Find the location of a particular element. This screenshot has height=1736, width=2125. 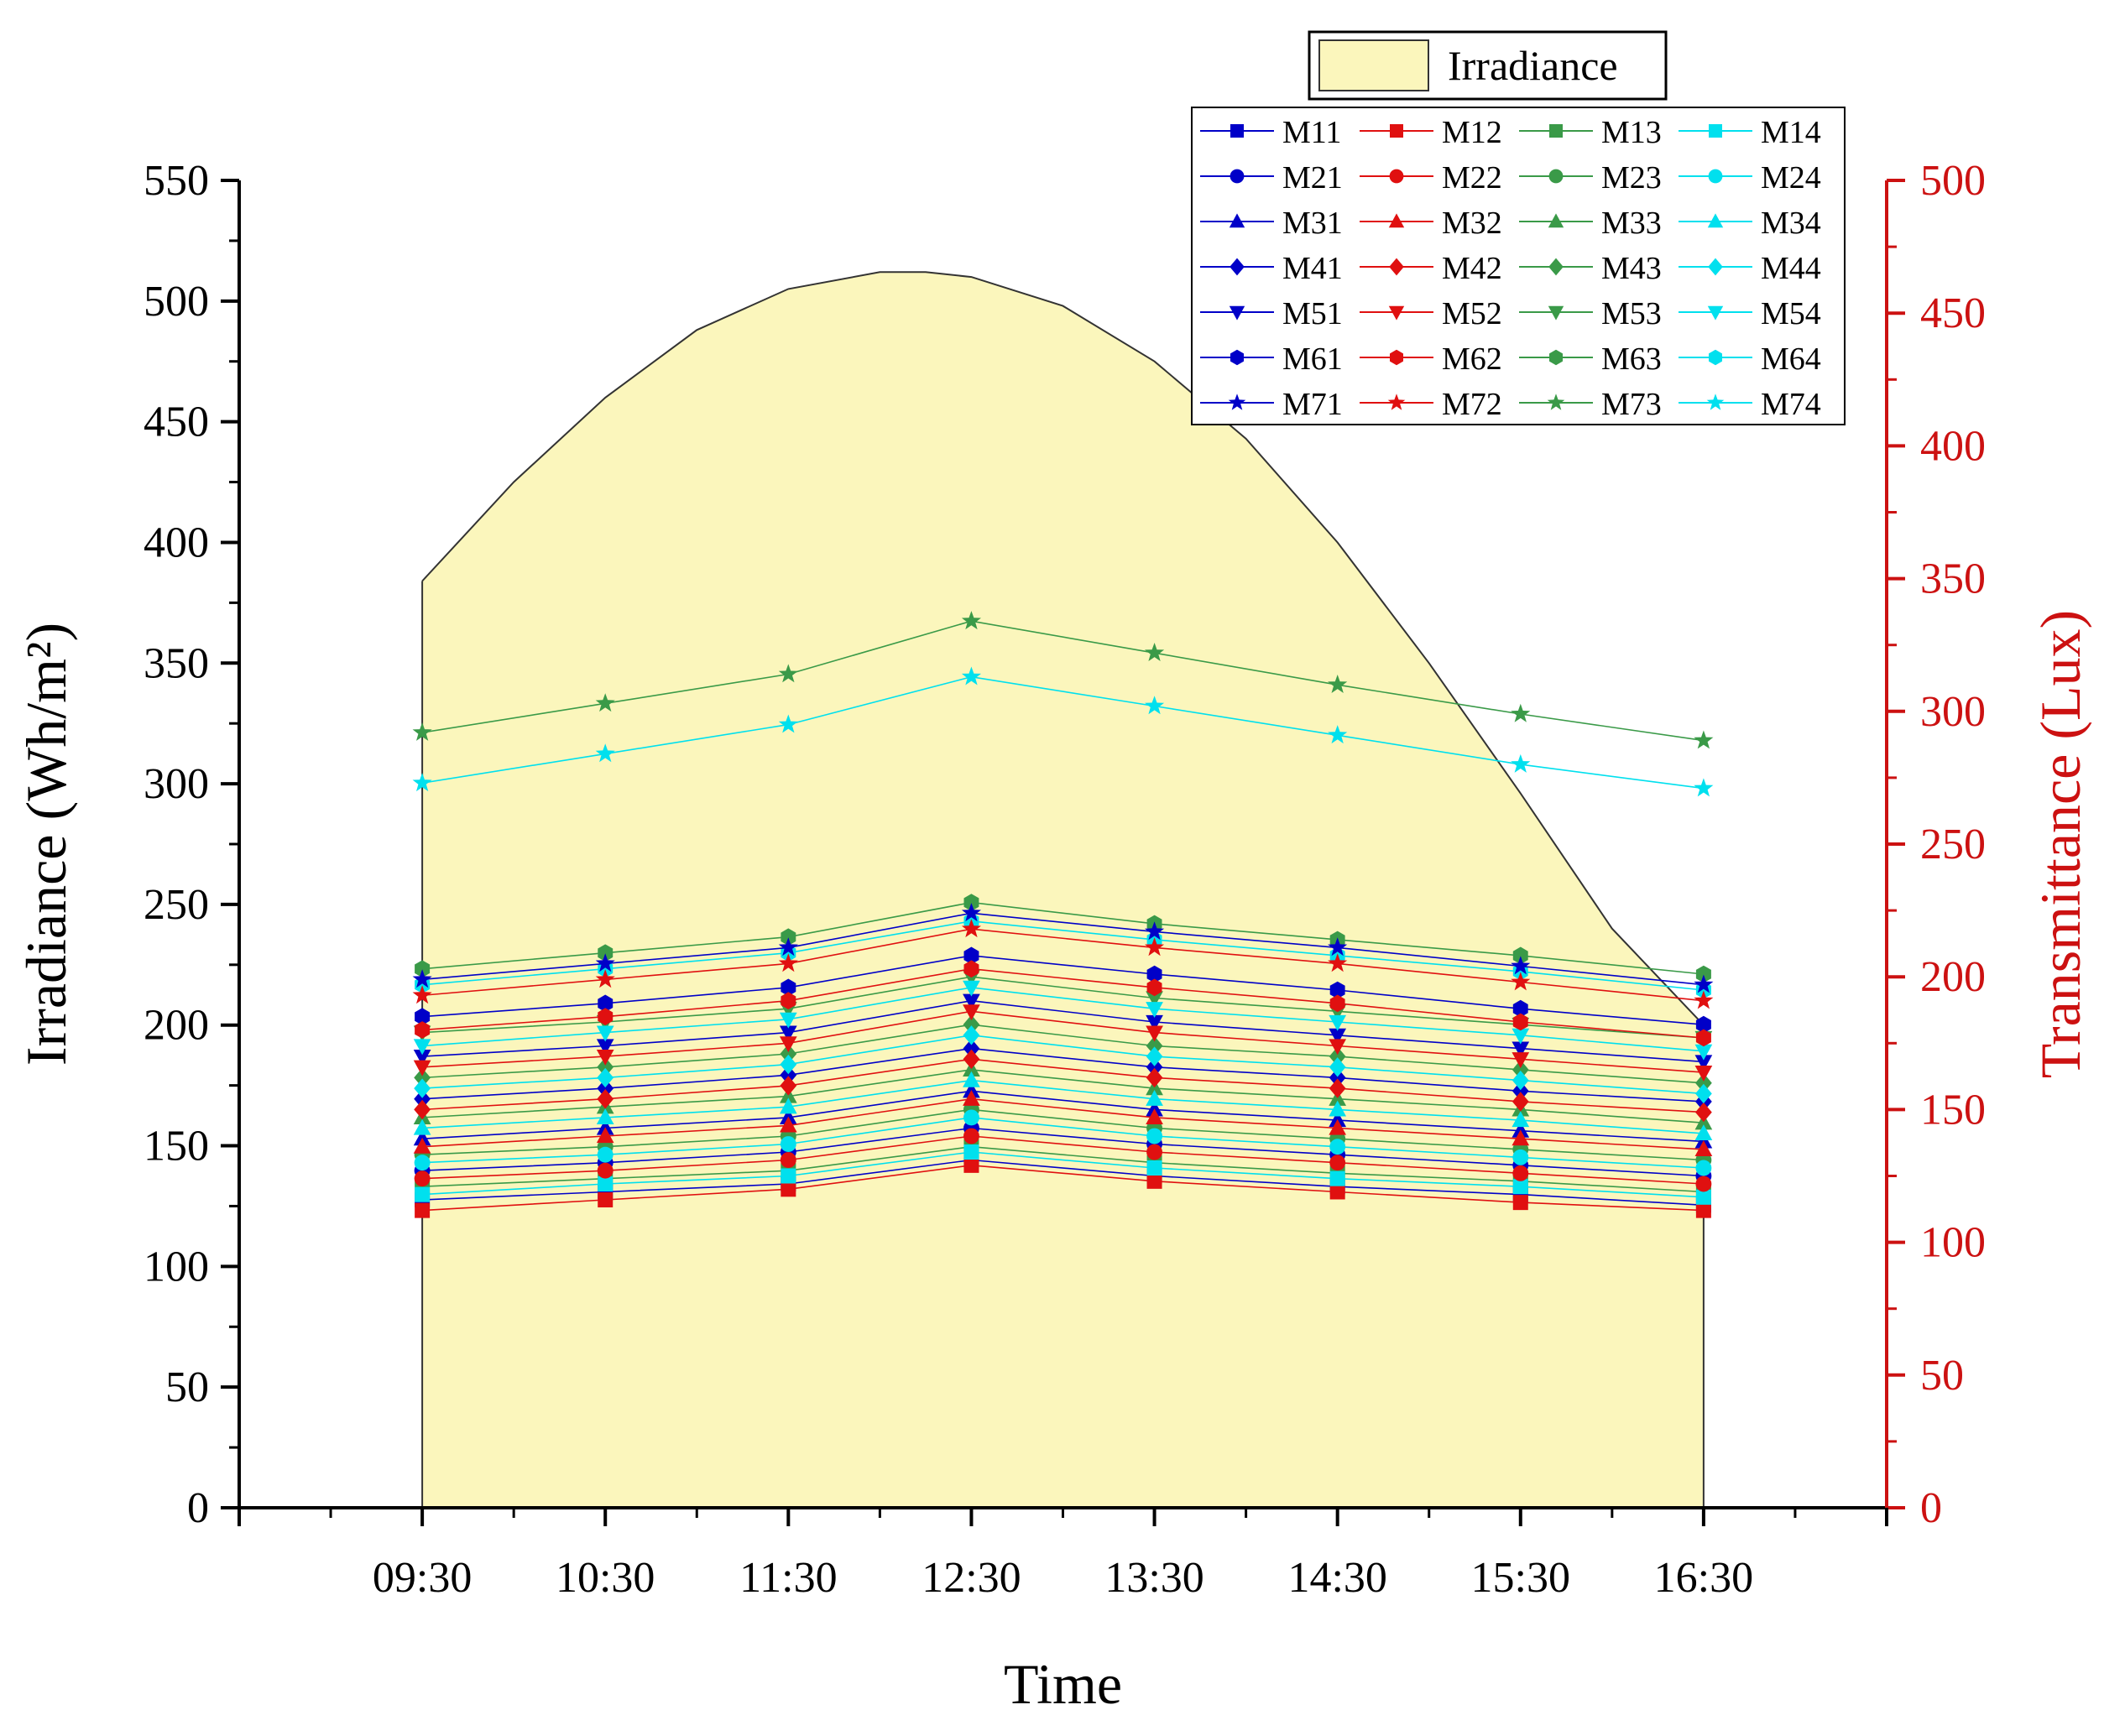

x-tick-label: 13:30 is located at coordinates (1153, 1578).